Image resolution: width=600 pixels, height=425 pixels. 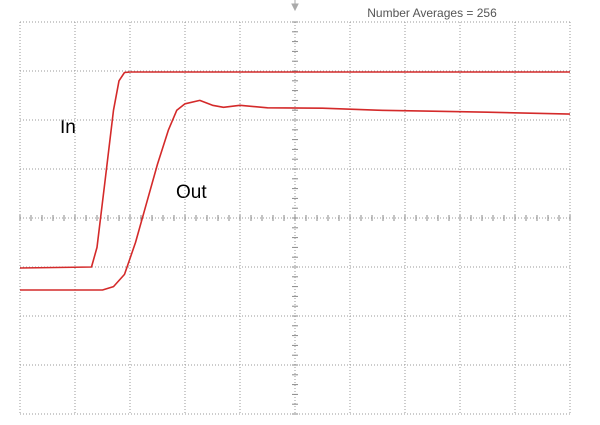 What do you see at coordinates (68, 127) in the screenshot?
I see `annotation: In` at bounding box center [68, 127].